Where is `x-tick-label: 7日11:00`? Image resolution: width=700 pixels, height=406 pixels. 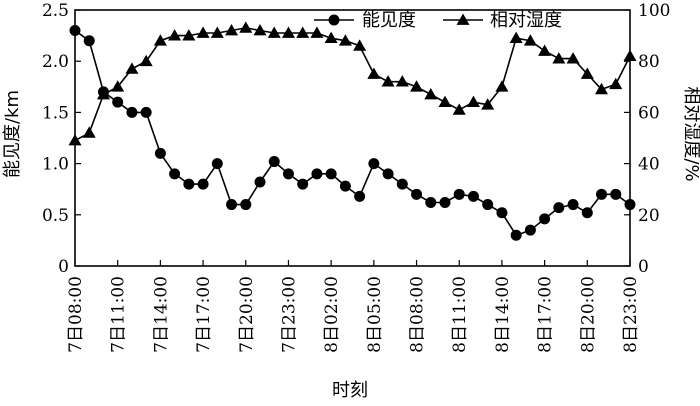
x-tick-label: 7日11:00 is located at coordinates (119, 314).